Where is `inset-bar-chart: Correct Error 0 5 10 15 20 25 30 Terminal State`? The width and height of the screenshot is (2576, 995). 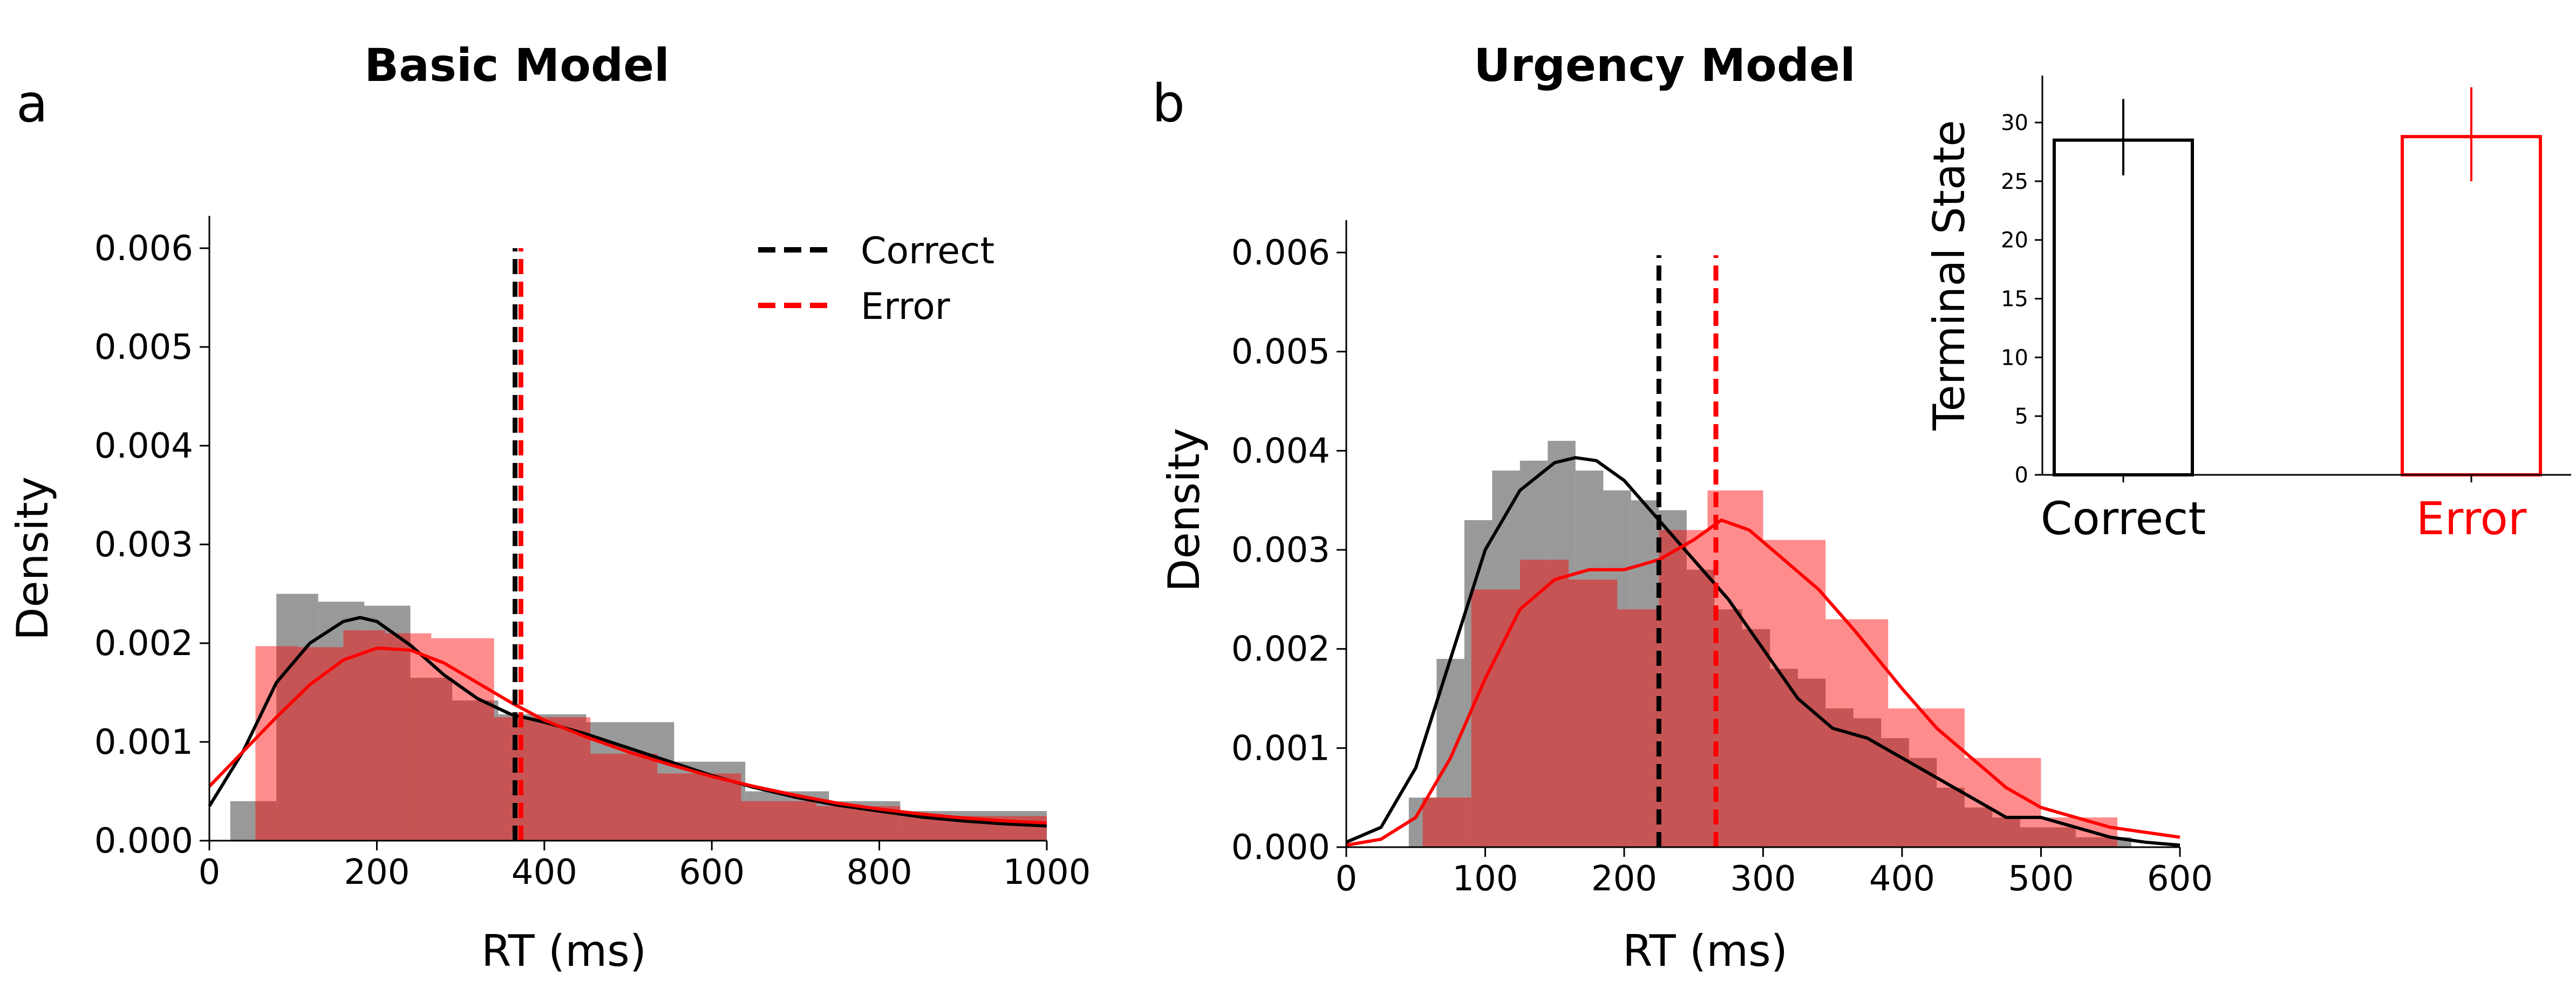
inset-bar-chart: Correct Error 0 5 10 15 20 25 30 Terminal State is located at coordinates (2247, 310).